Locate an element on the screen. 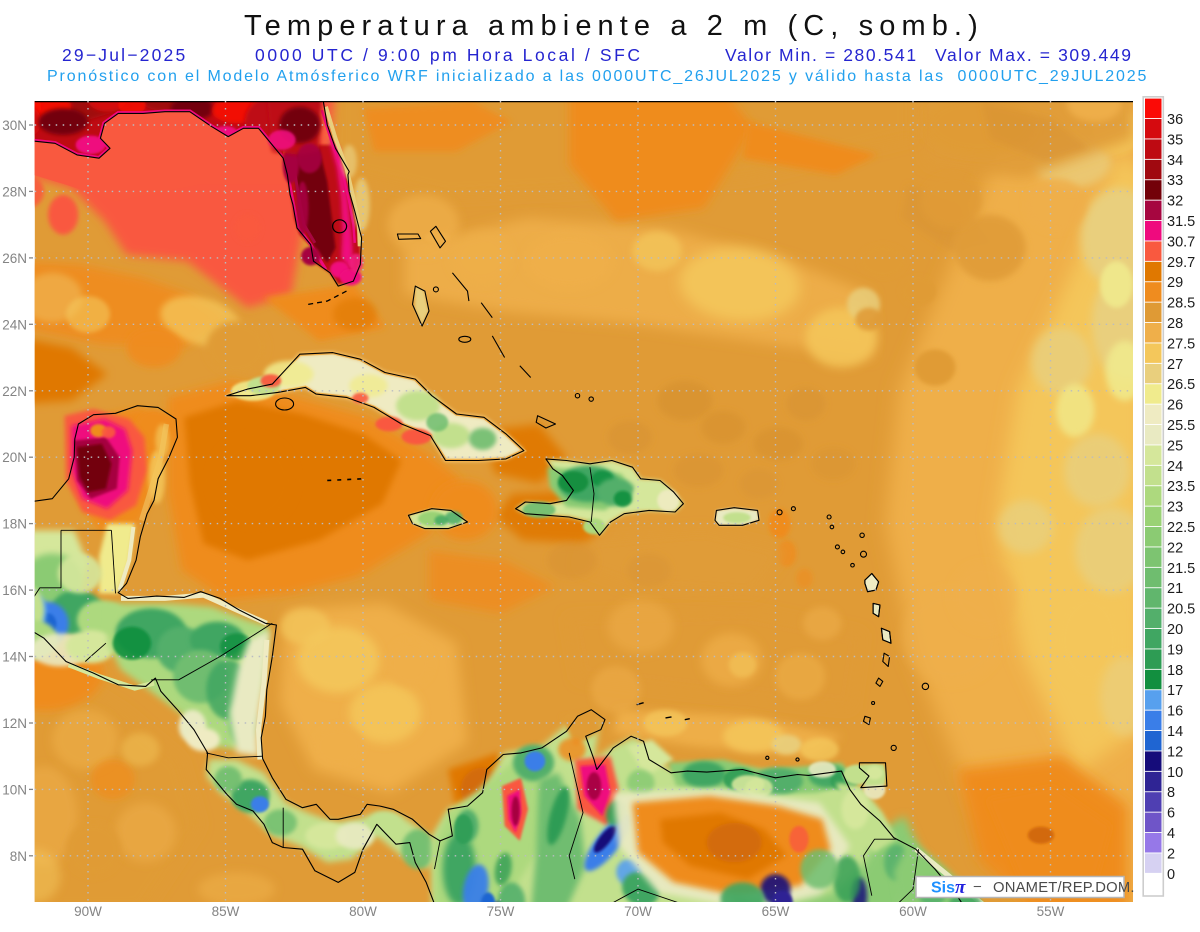  svg-text: 26.5 is located at coordinates (1181, 385).